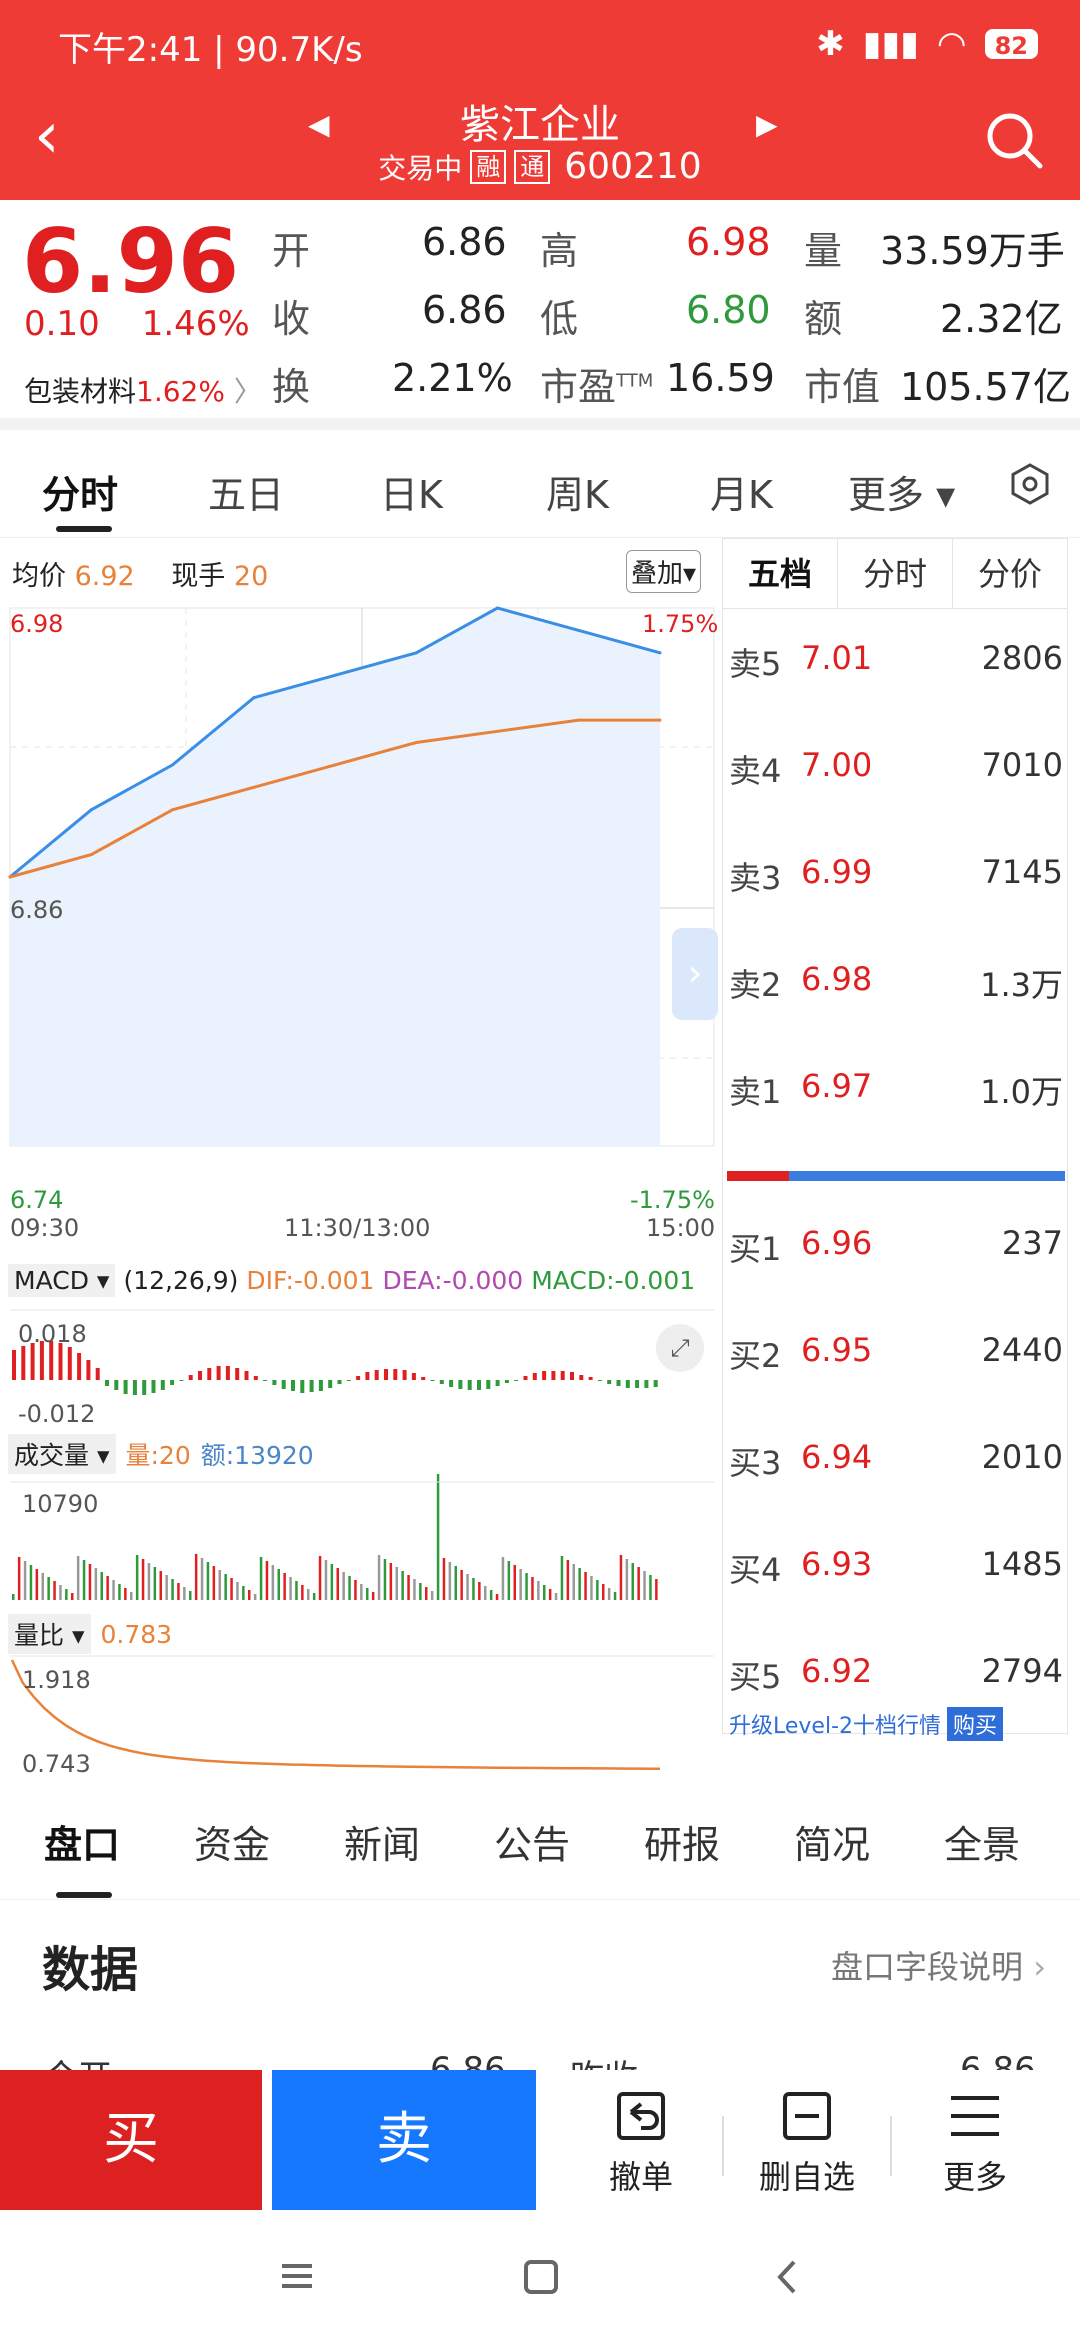 The height and width of the screenshot is (2340, 1080). Describe the element at coordinates (382, 1845) in the screenshot. I see `tab-news: 新闻` at that location.